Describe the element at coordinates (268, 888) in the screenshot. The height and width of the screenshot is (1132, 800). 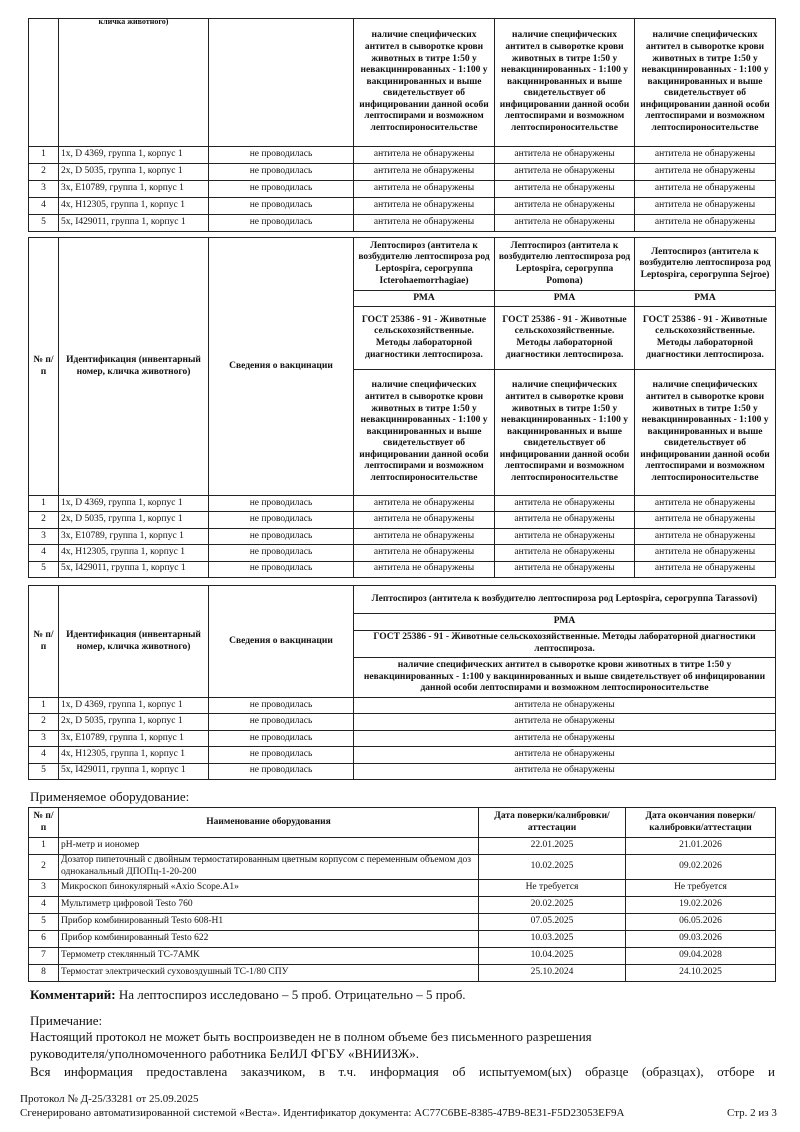
I see `equipment-name: Микроскоп бинокулярный «Axio Scope.A1»` at that location.